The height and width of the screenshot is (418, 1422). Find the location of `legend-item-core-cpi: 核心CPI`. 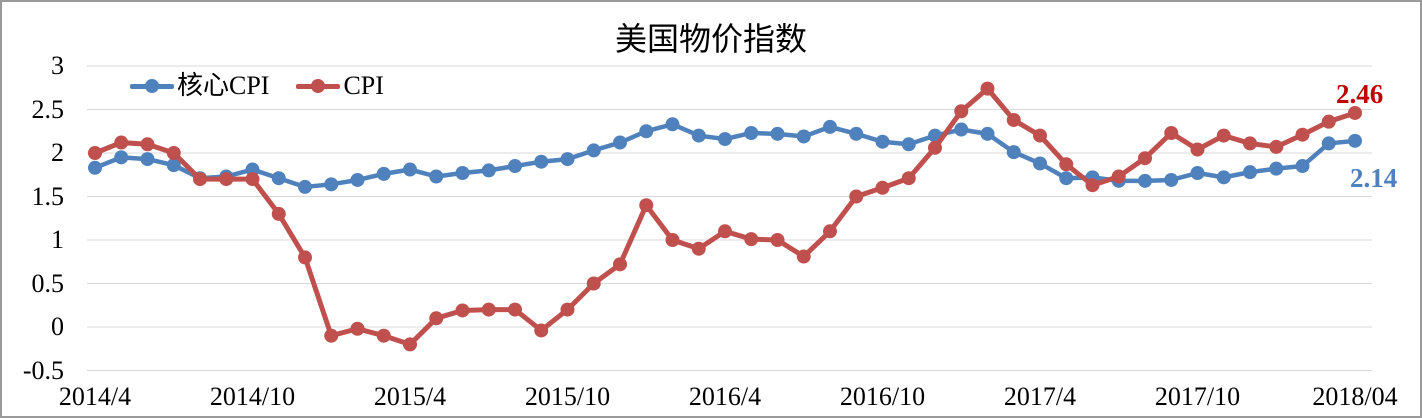

legend-item-core-cpi: 核心CPI is located at coordinates (199, 86).